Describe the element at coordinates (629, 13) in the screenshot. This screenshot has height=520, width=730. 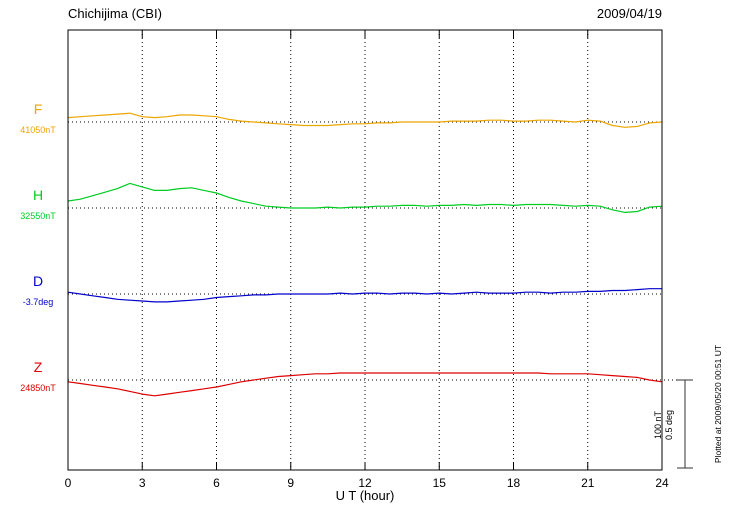
I see `observation-date: 2009/04/19` at that location.